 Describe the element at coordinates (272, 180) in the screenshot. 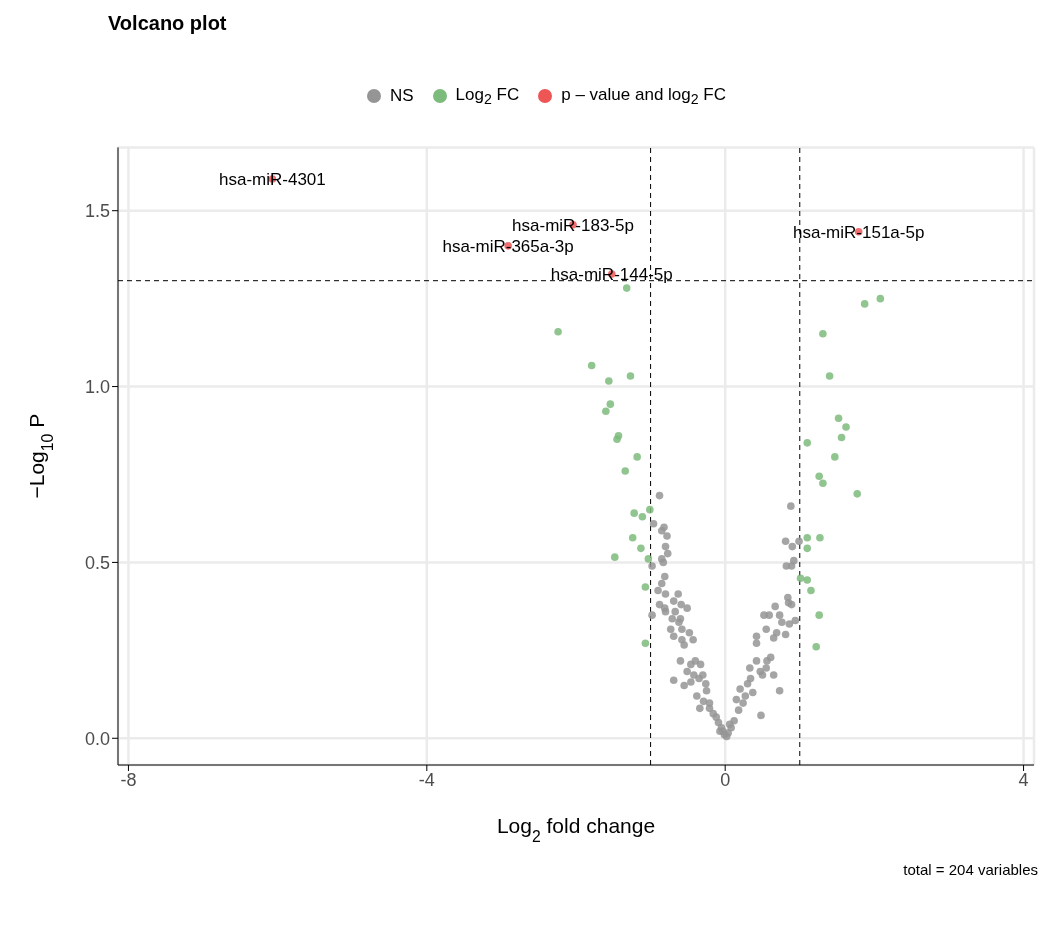

I see `annotation: hsa-miR-4301` at that location.